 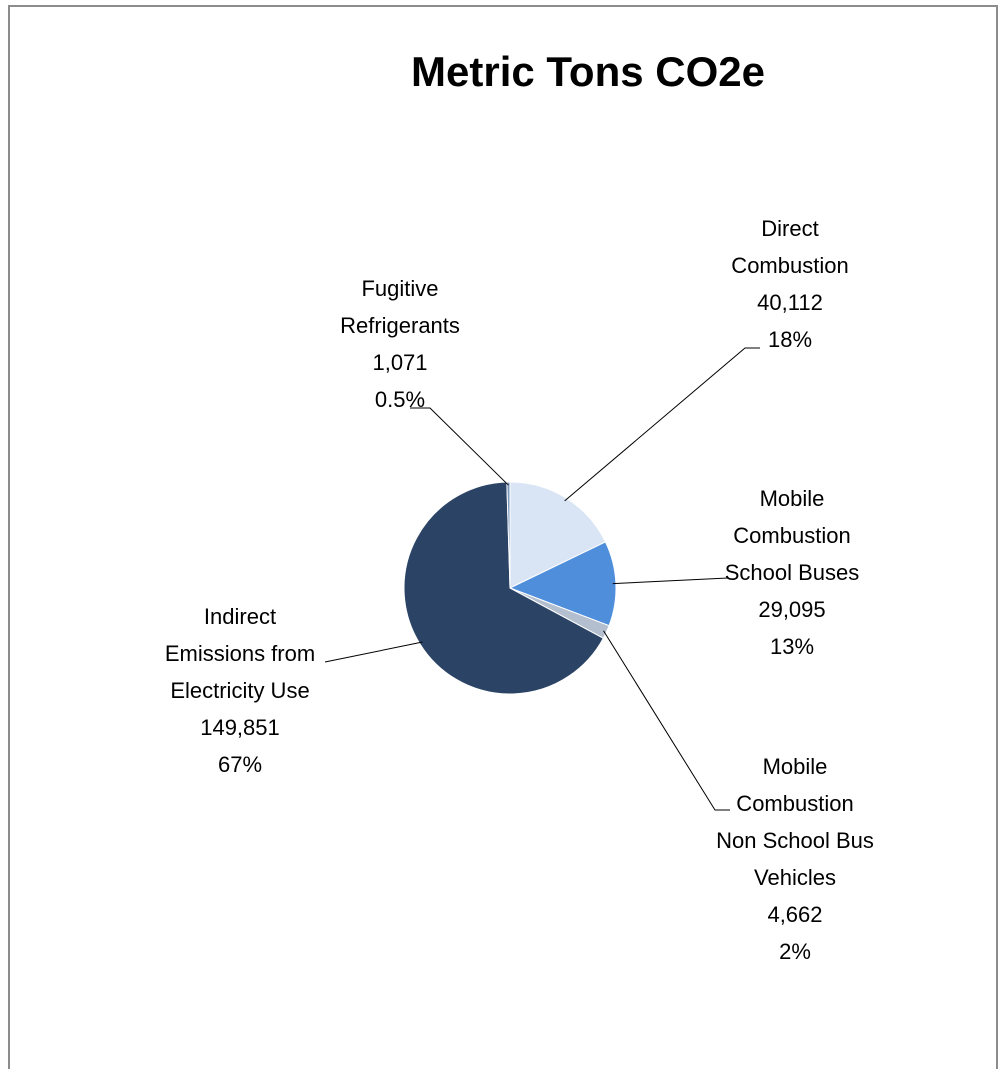 I want to click on category-label: Direct Combustion, so click(x=790, y=247).